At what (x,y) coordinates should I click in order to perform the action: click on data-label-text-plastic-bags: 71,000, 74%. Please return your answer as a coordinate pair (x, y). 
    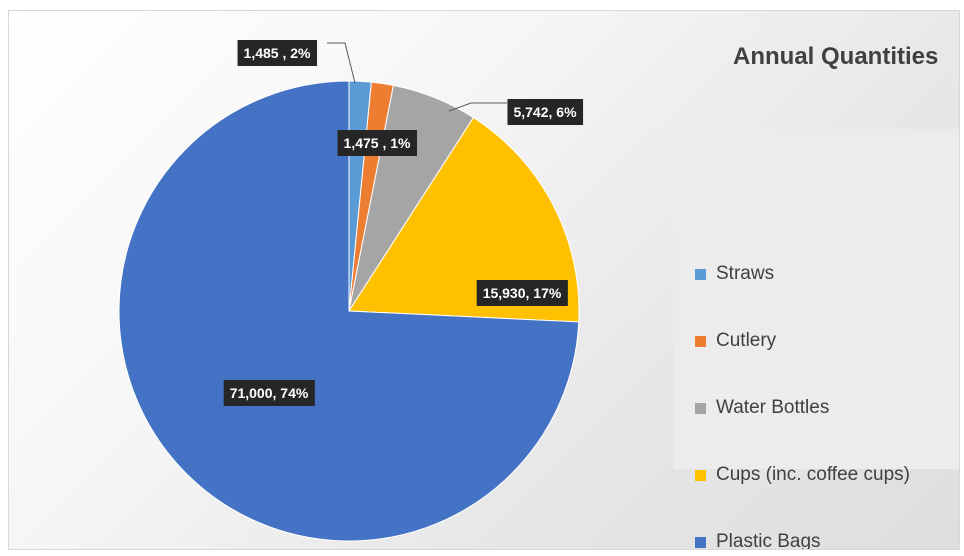
    Looking at the image, I should click on (269, 393).